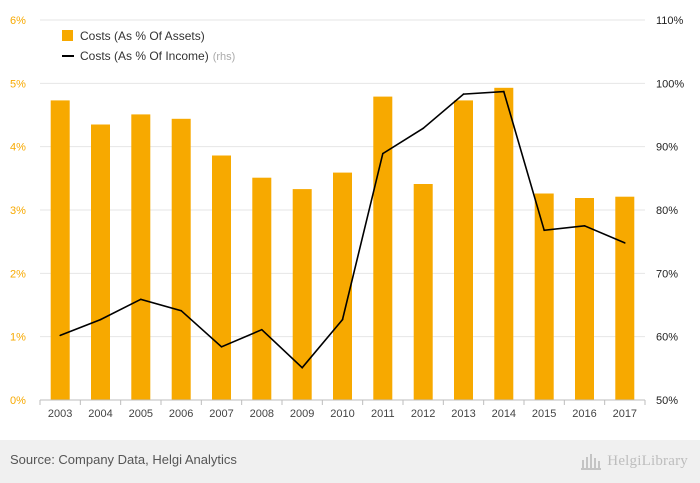 The image size is (700, 483). I want to click on y-left-tick-label: 2%, so click(18, 274).